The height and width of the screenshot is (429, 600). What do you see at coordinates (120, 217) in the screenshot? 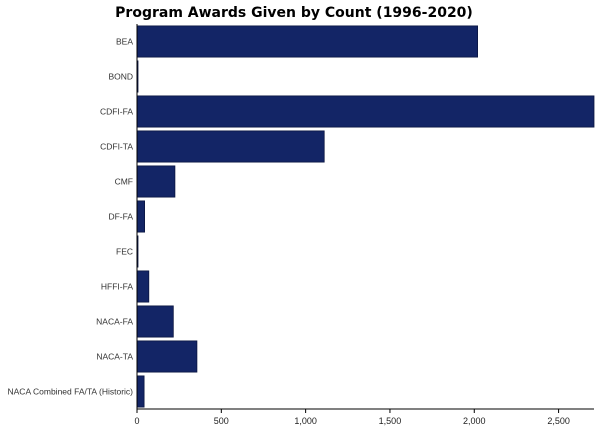
I see `category-label: DF-FA` at bounding box center [120, 217].